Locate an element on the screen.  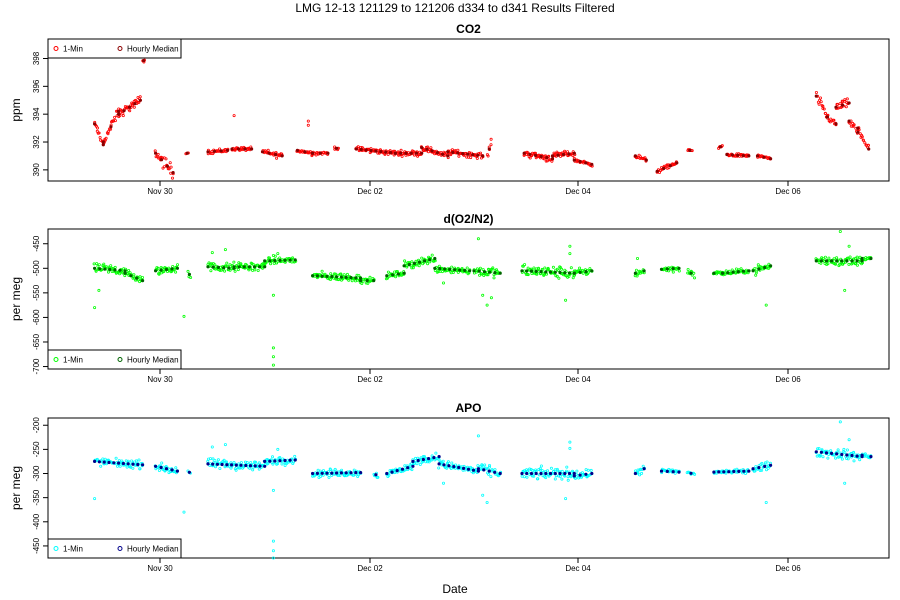
legend-marker-1min is located at coordinates (56, 548).